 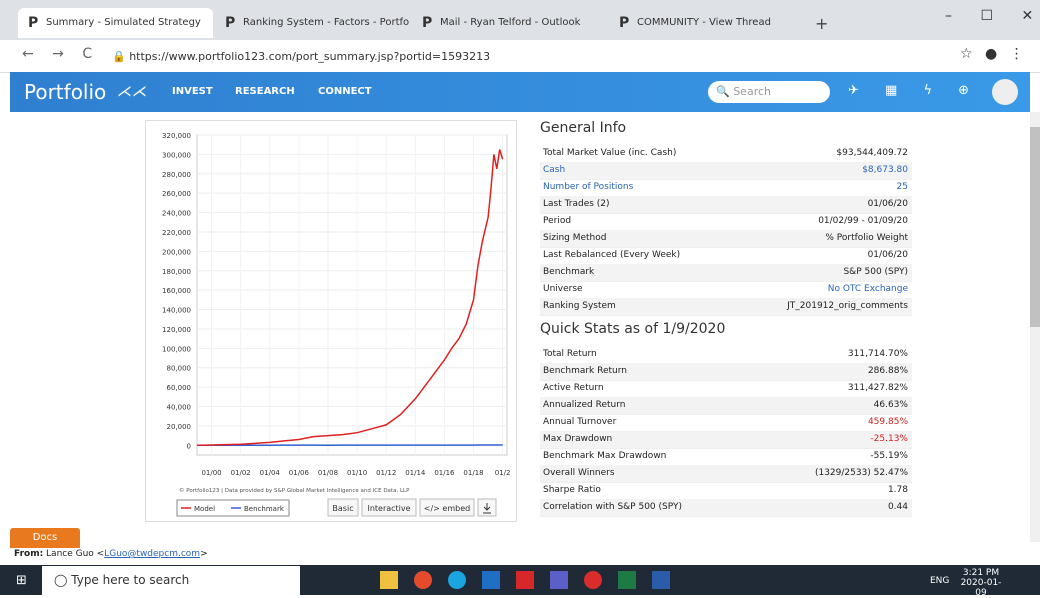 I want to click on nav-icons: ✈ ▦ ϟ ⊕, so click(x=908, y=90).